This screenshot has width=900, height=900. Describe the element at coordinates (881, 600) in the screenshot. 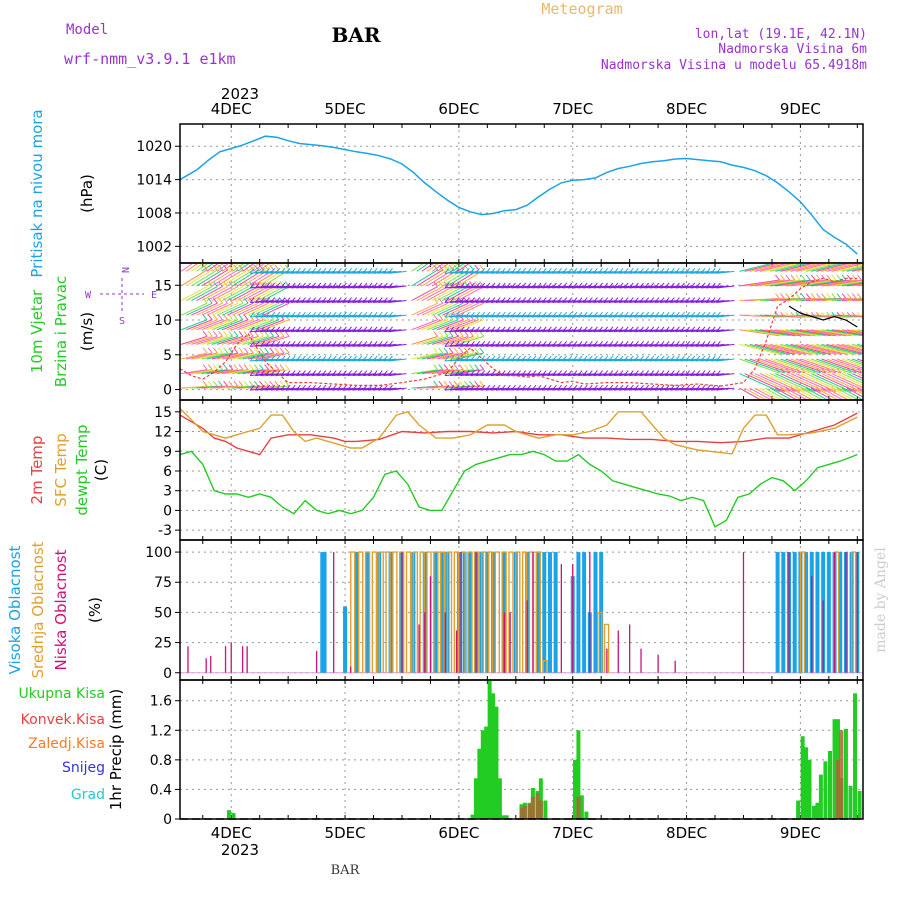

I see `credit-label: made by Angel` at that location.